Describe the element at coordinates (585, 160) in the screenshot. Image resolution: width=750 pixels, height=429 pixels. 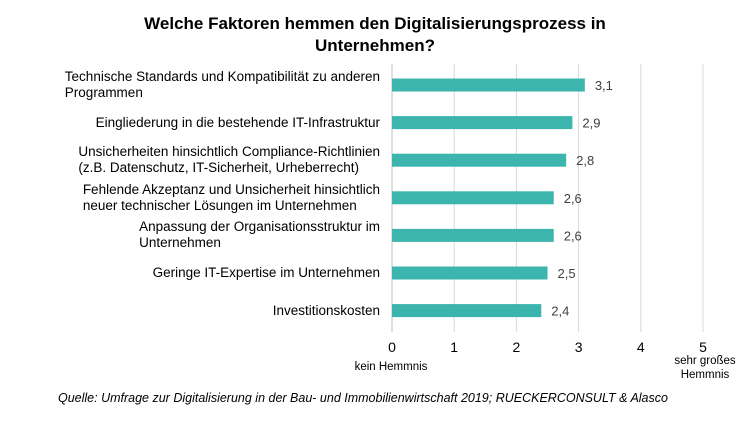
I see `bar-value-label: 2,8` at that location.